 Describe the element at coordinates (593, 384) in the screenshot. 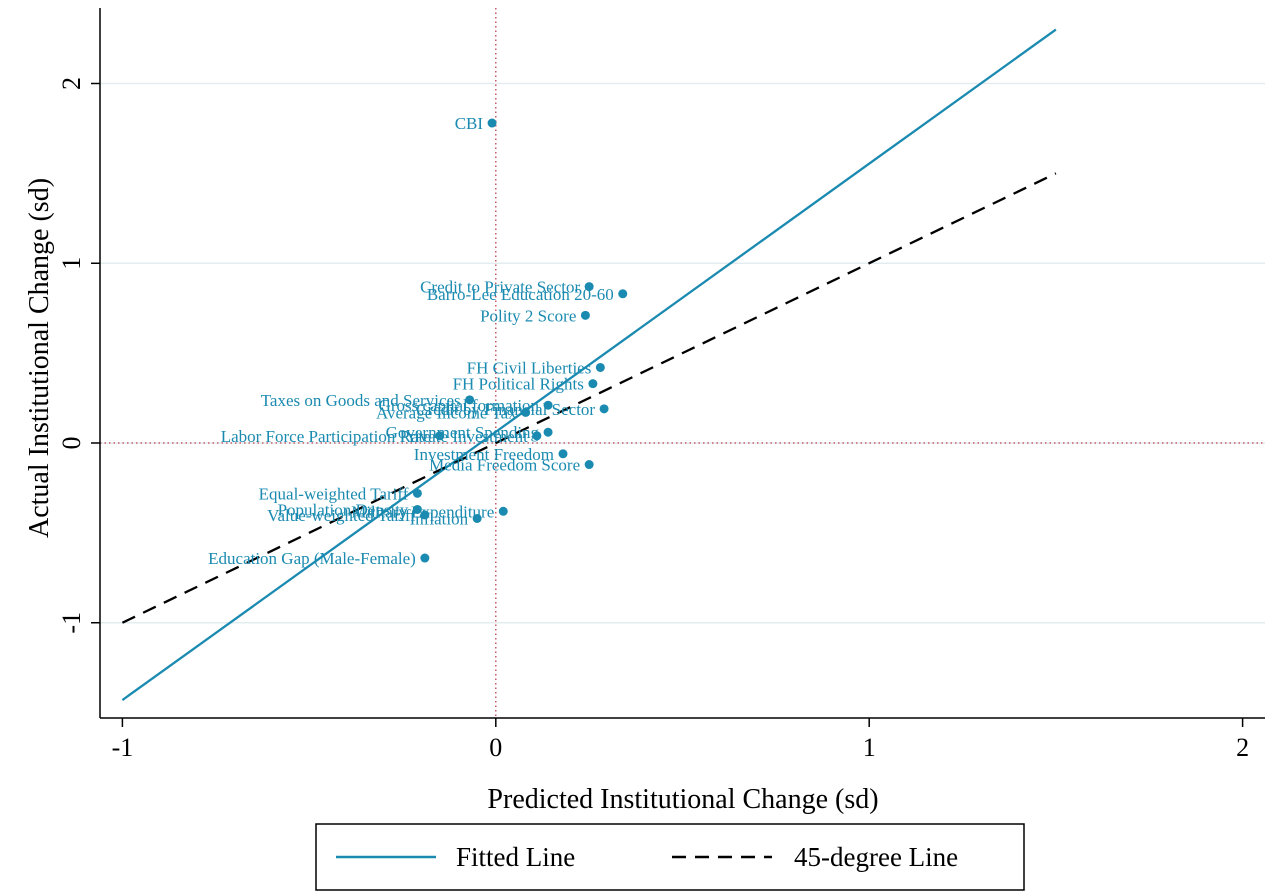

I see `data-point-fh-political-rights` at that location.